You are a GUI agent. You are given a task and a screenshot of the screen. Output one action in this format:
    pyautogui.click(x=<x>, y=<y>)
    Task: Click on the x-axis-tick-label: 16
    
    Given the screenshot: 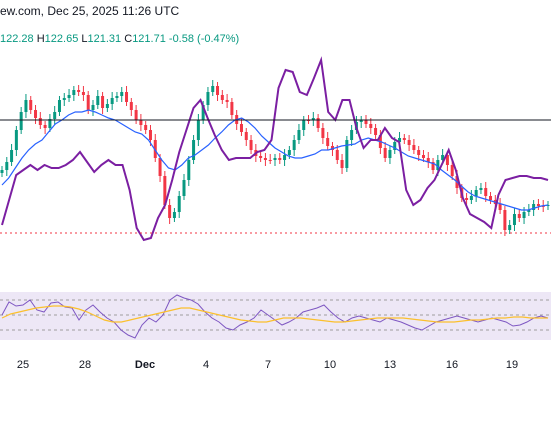 What is the action you would take?
    pyautogui.click(x=452, y=365)
    